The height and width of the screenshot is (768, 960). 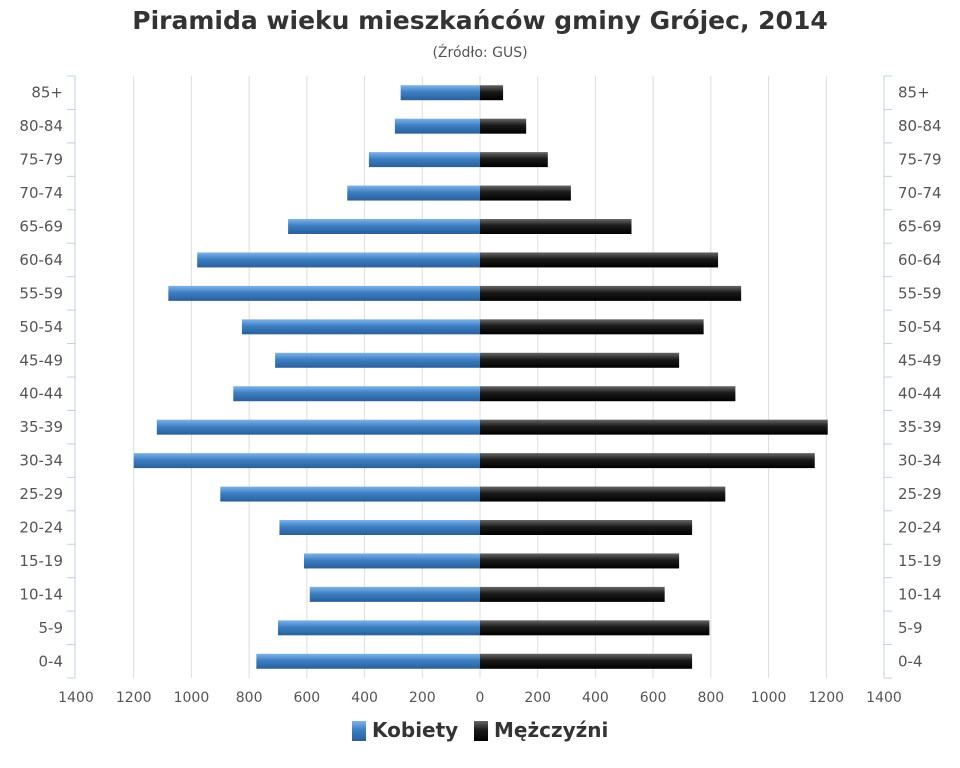 I want to click on y-category-label-right: 70-74, so click(x=920, y=193).